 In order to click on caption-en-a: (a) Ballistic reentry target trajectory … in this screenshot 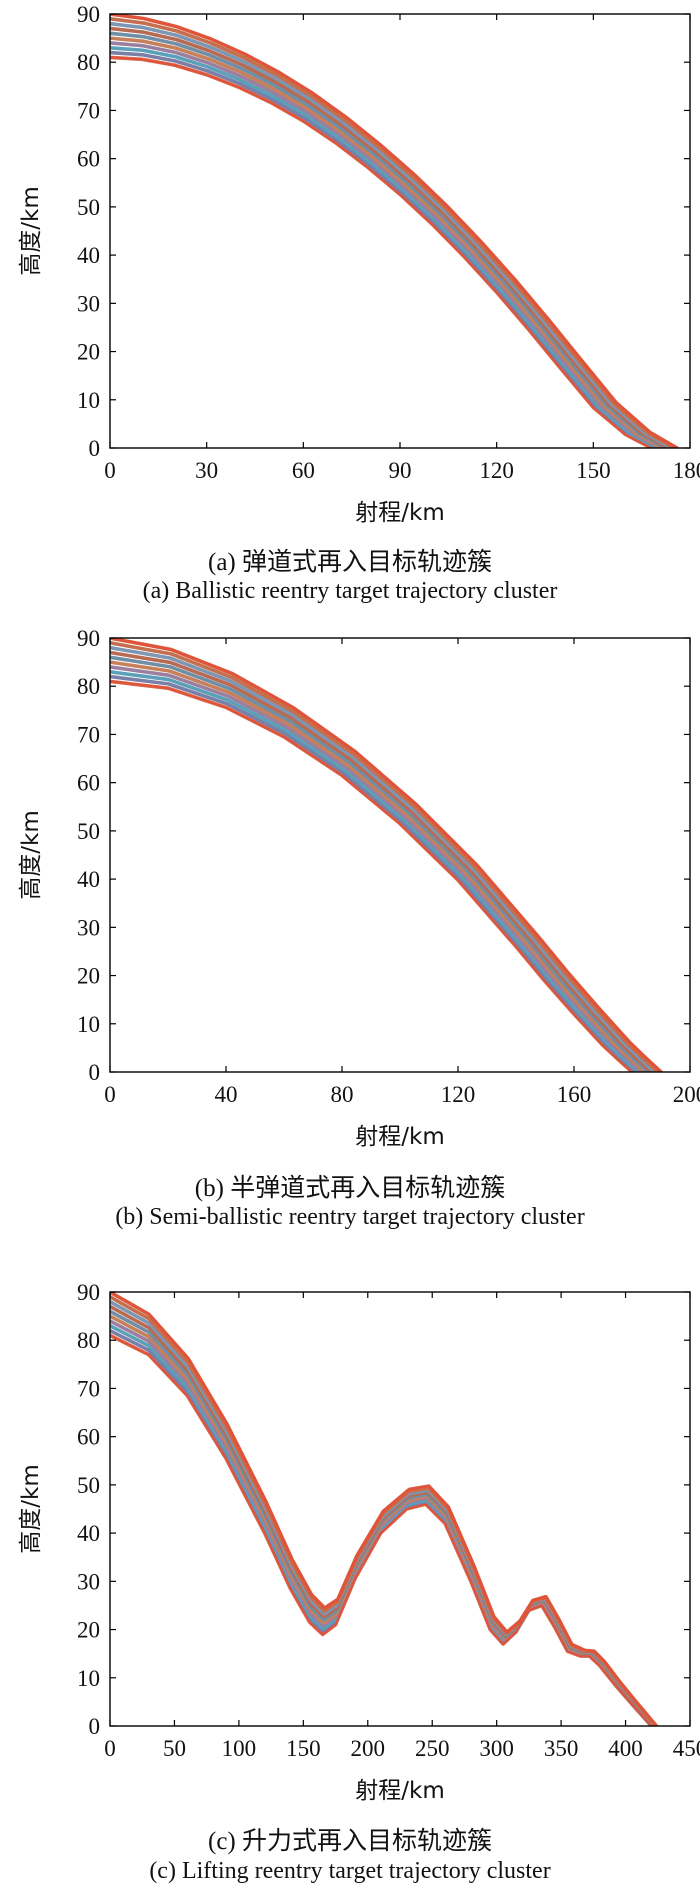, I will do `click(350, 591)`.